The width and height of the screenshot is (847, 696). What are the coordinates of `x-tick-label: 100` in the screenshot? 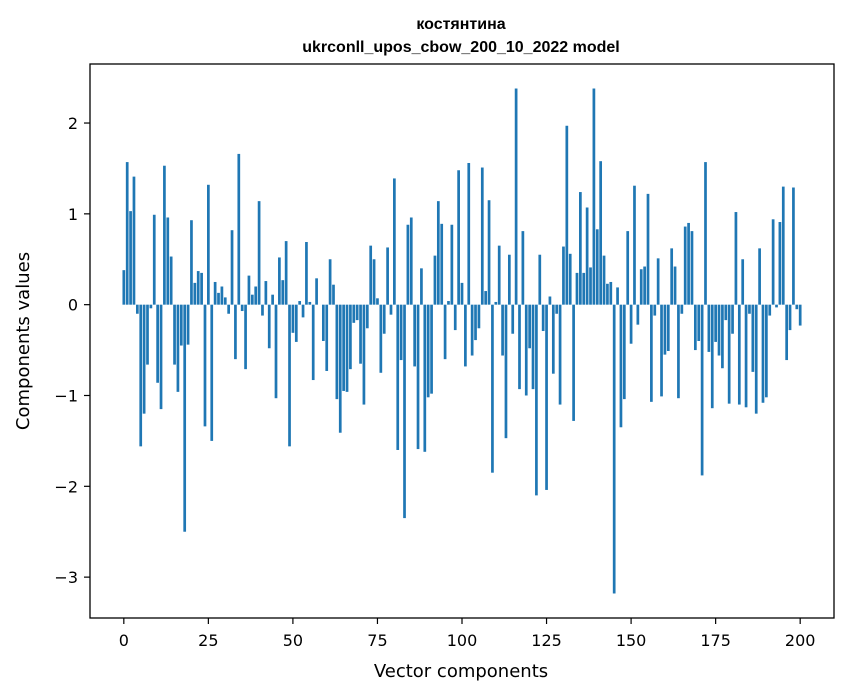 It's located at (462, 640).